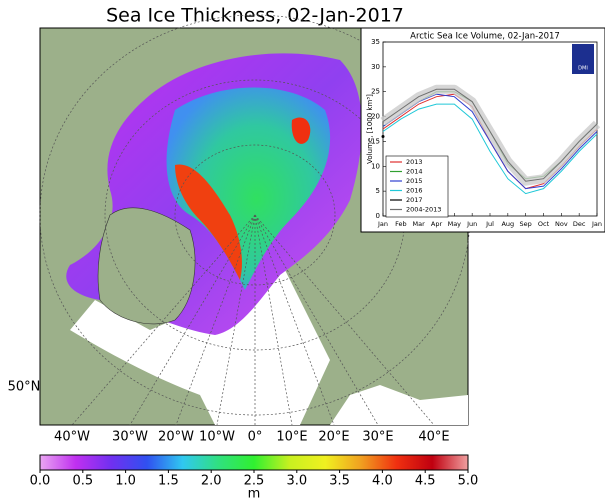 The height and width of the screenshot is (503, 605). What do you see at coordinates (468, 481) in the screenshot?
I see `colorbar-tick-label: 5.0` at bounding box center [468, 481].